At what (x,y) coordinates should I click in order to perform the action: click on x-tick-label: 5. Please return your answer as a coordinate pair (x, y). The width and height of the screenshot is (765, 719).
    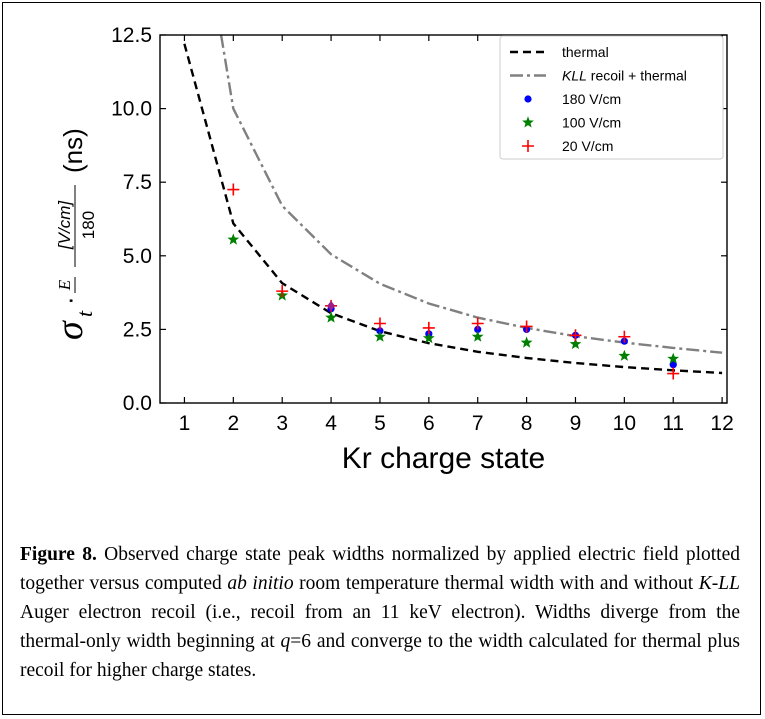
    Looking at the image, I should click on (380, 423).